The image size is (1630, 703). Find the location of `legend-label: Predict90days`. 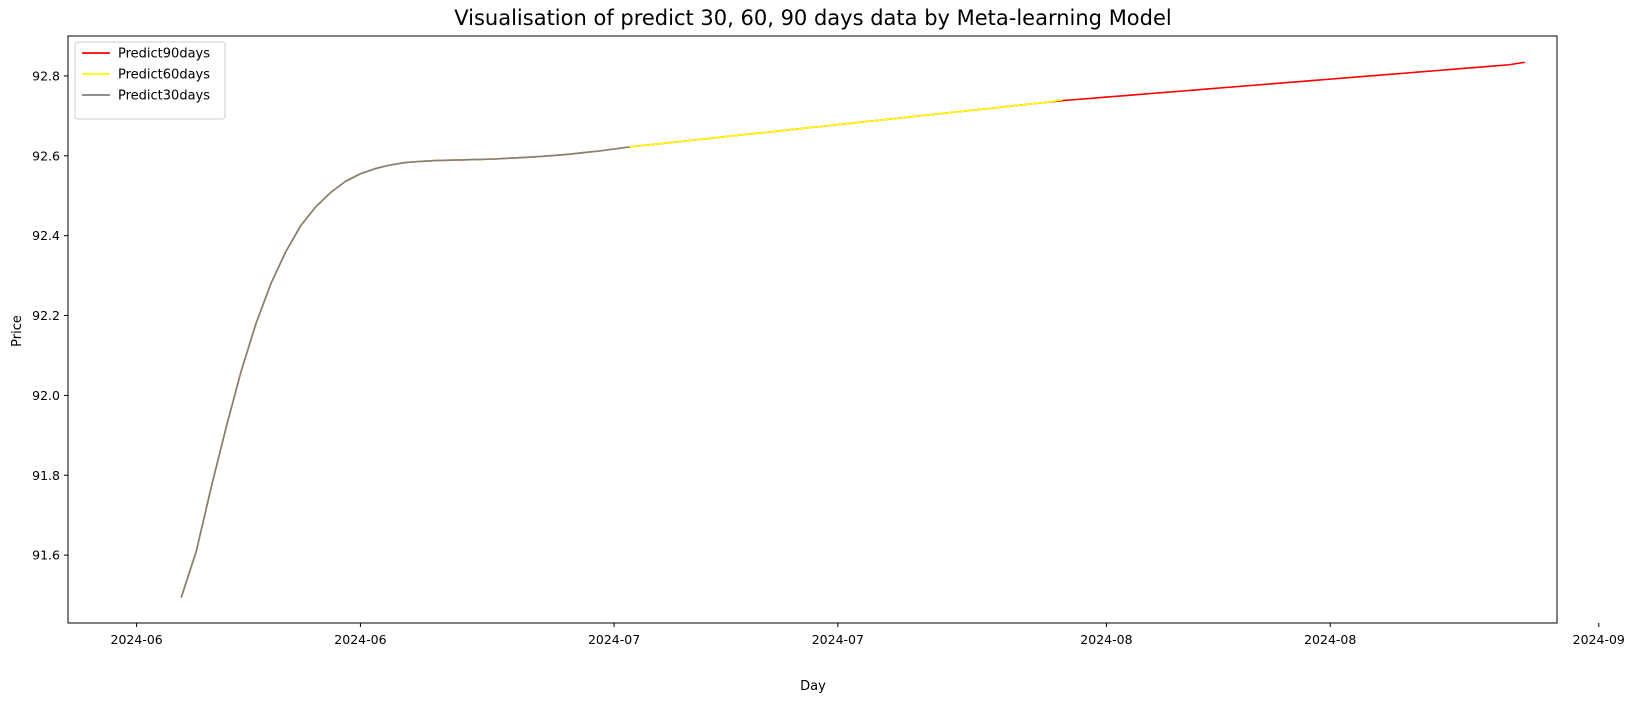

legend-label: Predict90days is located at coordinates (164, 54).